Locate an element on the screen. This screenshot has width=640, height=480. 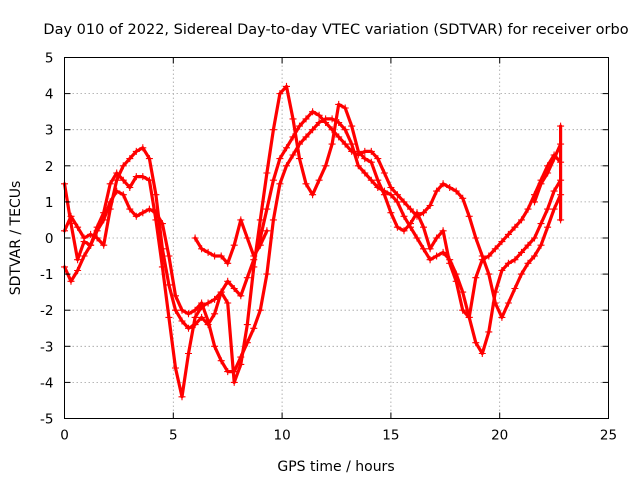
y-tick-label: -2 is located at coordinates (46, 311).